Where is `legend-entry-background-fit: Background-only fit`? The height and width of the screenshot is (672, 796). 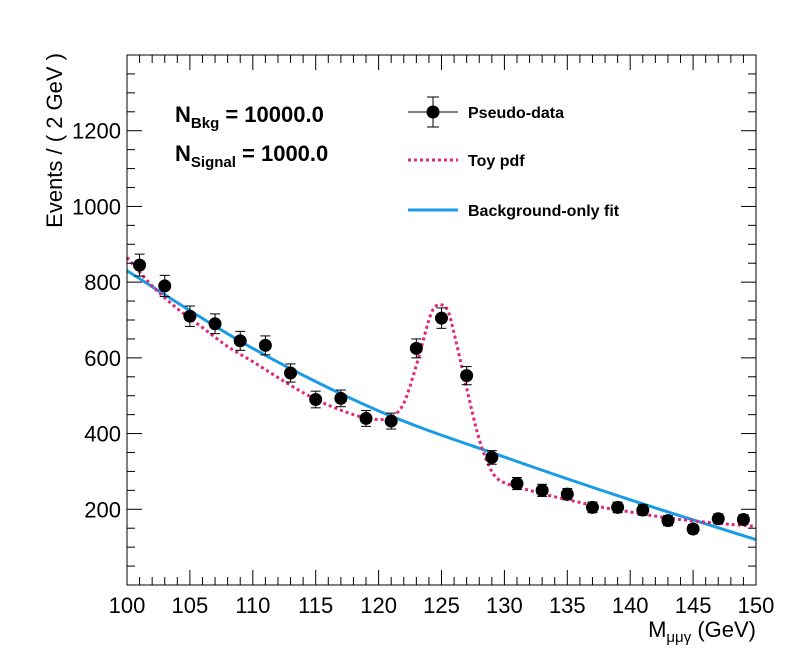 legend-entry-background-fit: Background-only fit is located at coordinates (514, 211).